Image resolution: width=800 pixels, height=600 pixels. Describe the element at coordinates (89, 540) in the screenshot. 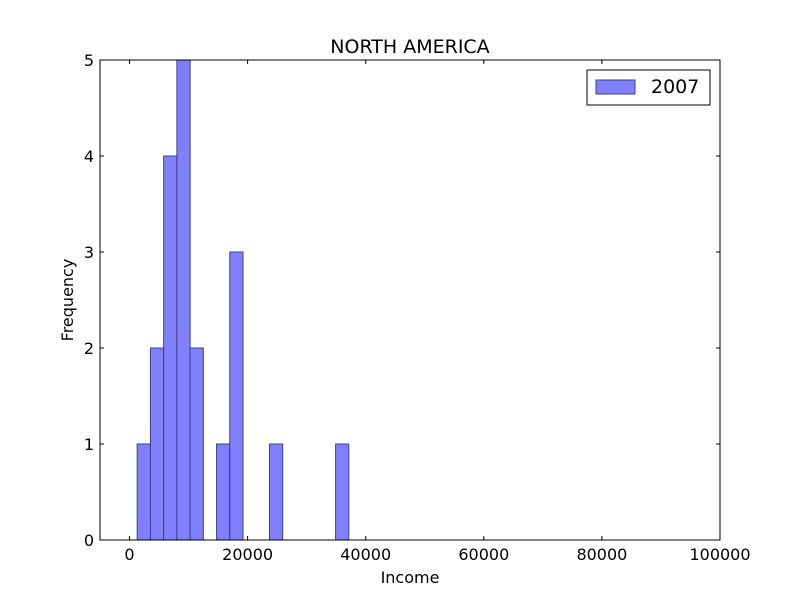

I see `y-tick-label: 0` at that location.